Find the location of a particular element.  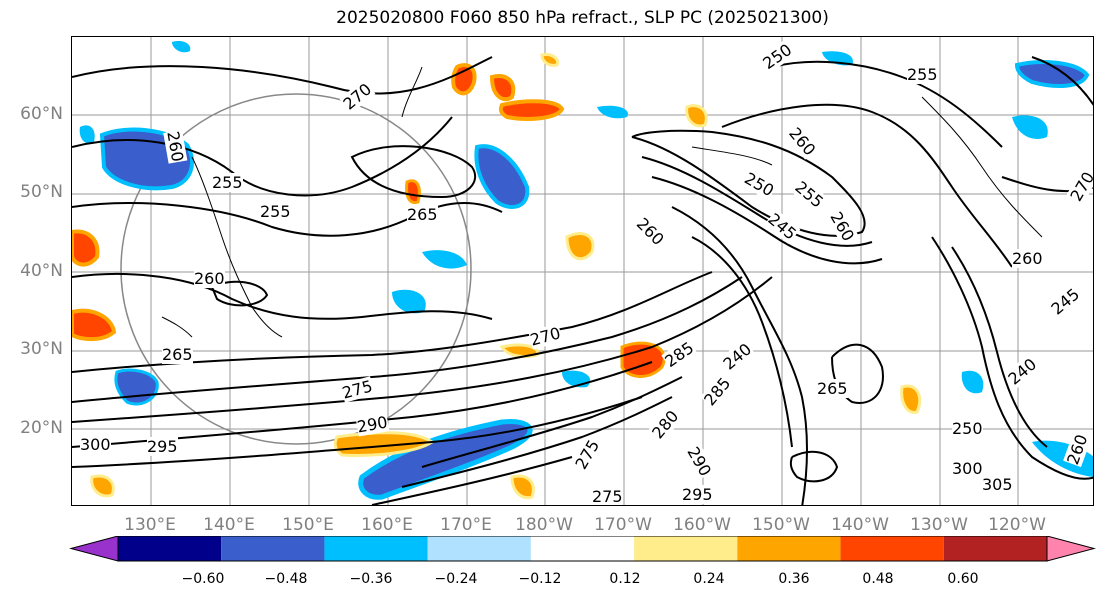

lon-label: 170°E is located at coordinates (466, 525).